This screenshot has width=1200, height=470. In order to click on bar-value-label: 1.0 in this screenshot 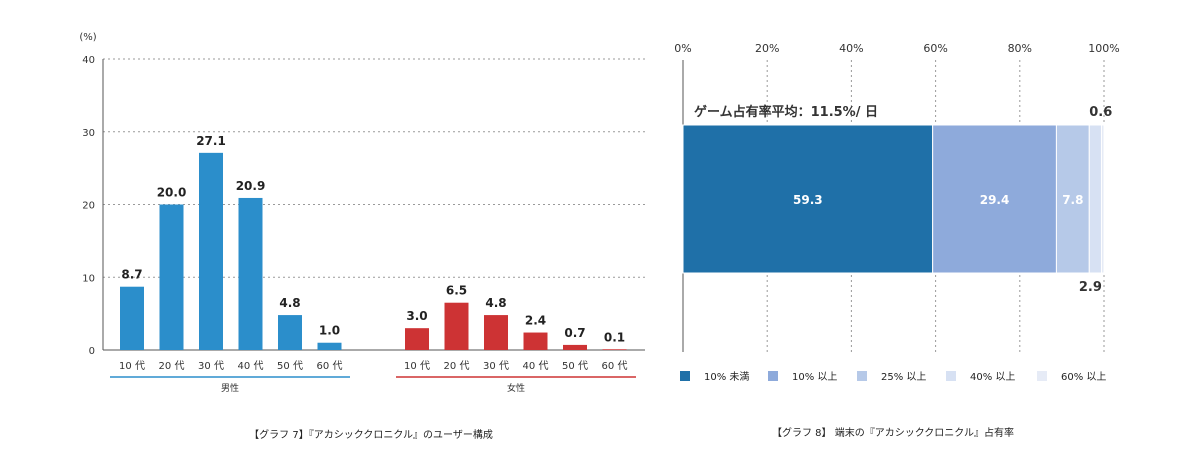, I will do `click(329, 331)`.